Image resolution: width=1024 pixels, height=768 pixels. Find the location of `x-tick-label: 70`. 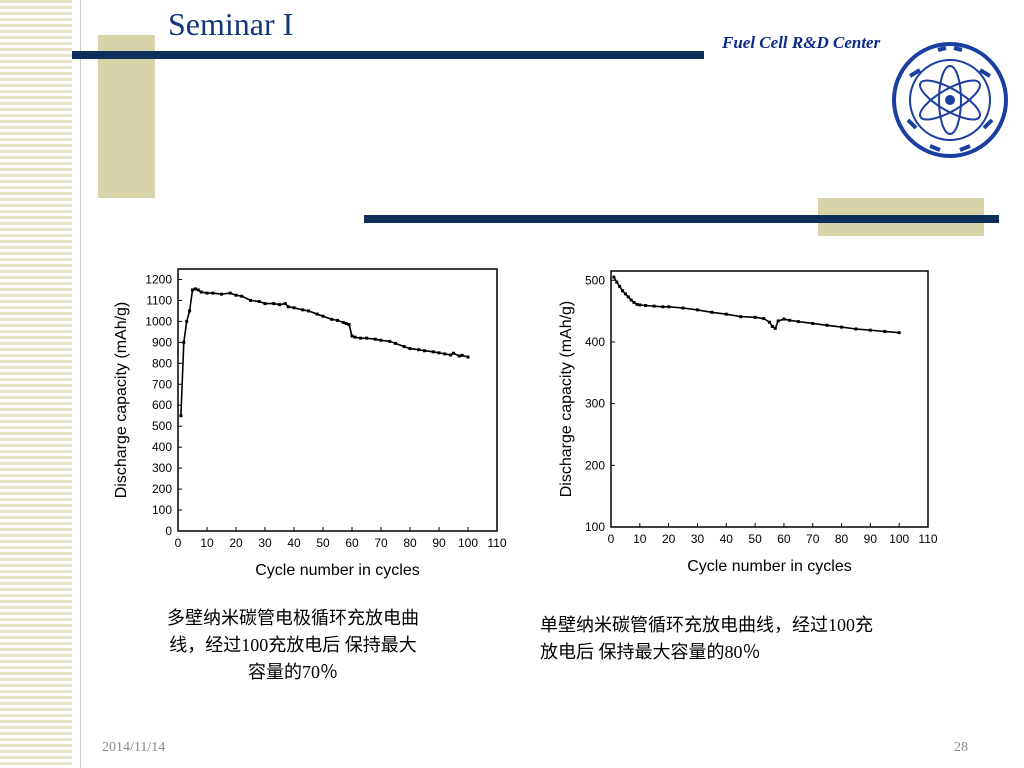

x-tick-label: 70 is located at coordinates (813, 539).